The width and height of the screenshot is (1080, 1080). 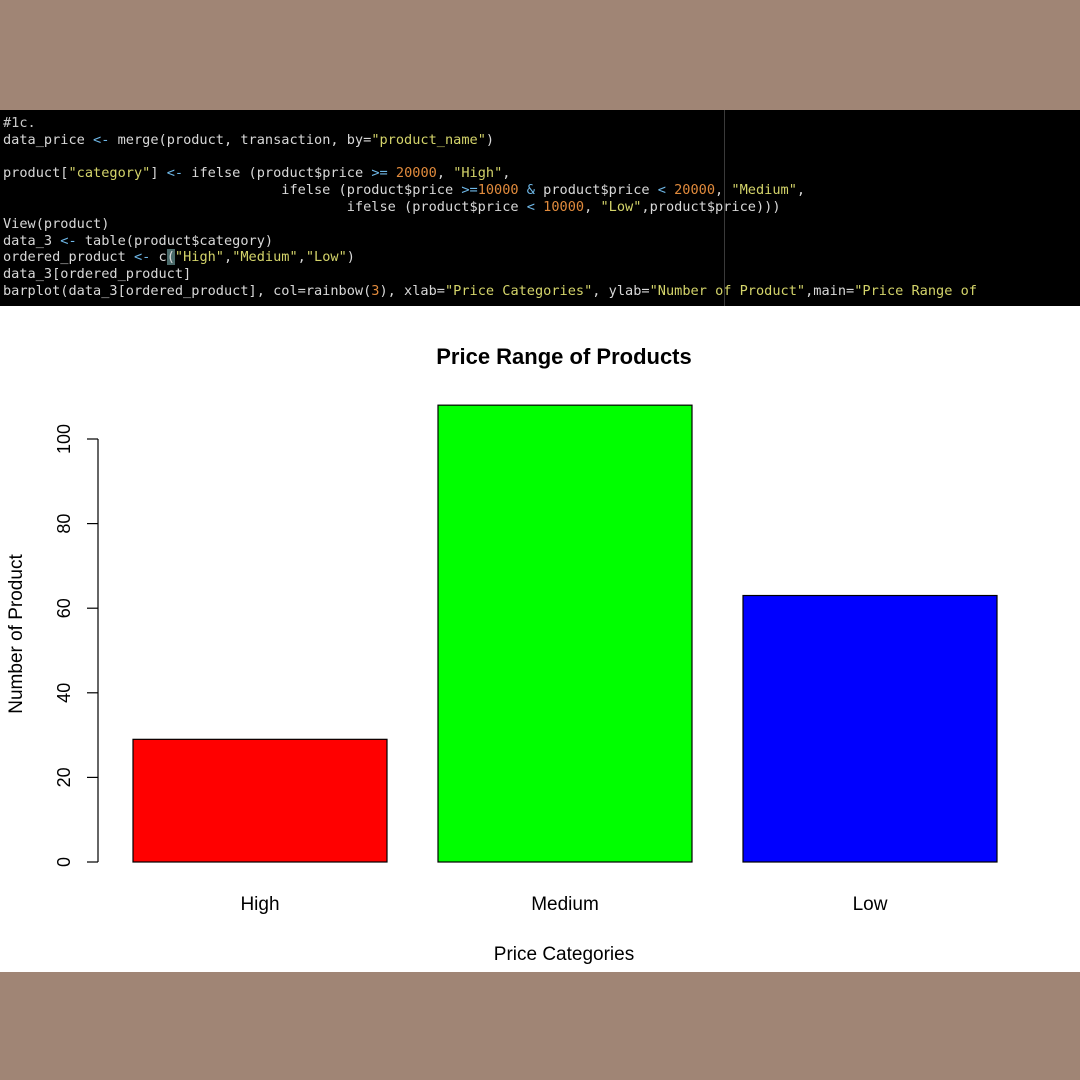 What do you see at coordinates (259, 904) in the screenshot?
I see `x-tick-label: High` at bounding box center [259, 904].